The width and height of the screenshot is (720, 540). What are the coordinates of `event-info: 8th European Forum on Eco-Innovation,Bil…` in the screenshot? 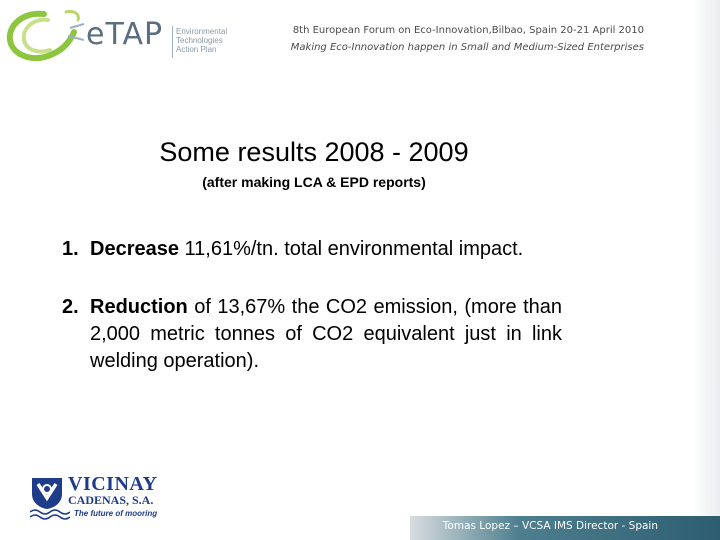 It's located at (467, 39).